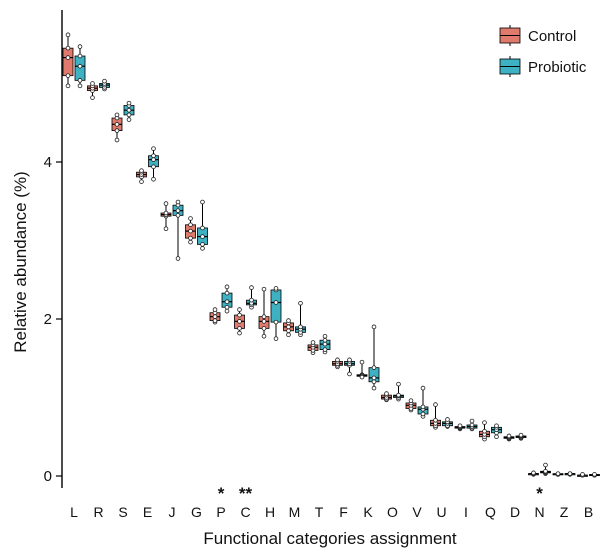  Describe the element at coordinates (330, 538) in the screenshot. I see `x-axis-label: Functional categories assignment` at that location.